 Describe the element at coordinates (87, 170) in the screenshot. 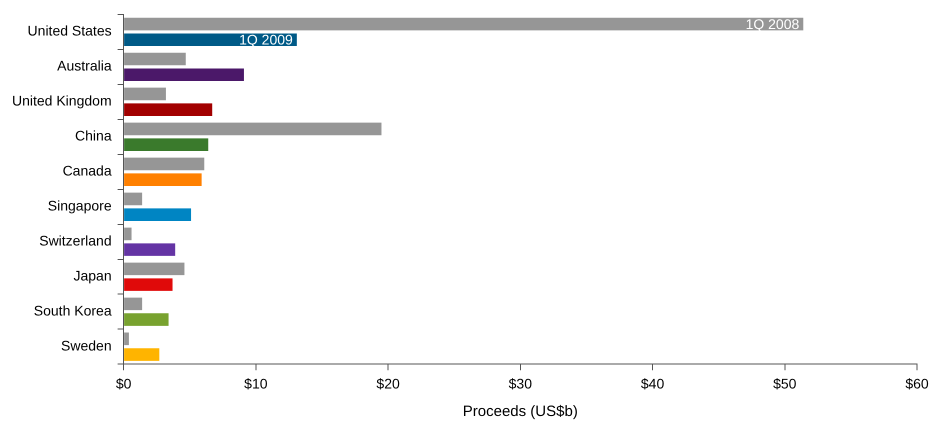

I see `y-tick-label: Canada` at that location.